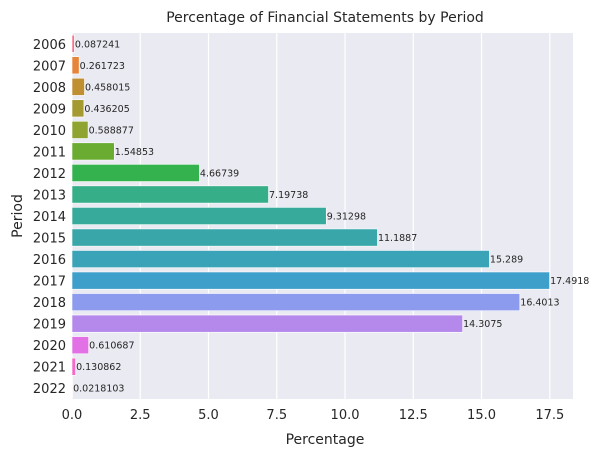  Describe the element at coordinates (49, 368) in the screenshot. I see `y-tick-label-2021: 2021` at that location.